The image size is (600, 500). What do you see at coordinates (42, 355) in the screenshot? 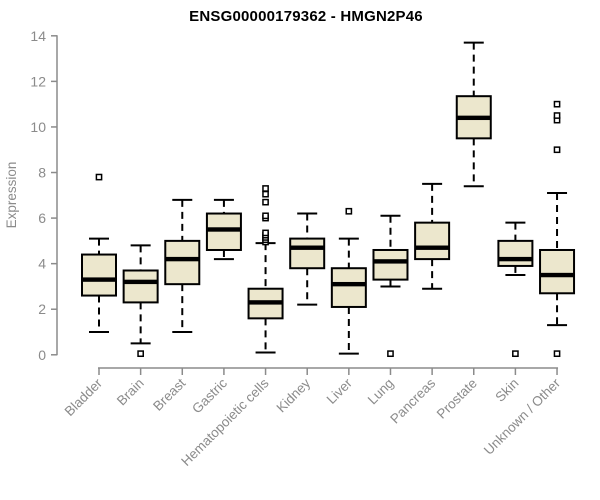
I see `y-tick-label-0: 0` at bounding box center [42, 355].